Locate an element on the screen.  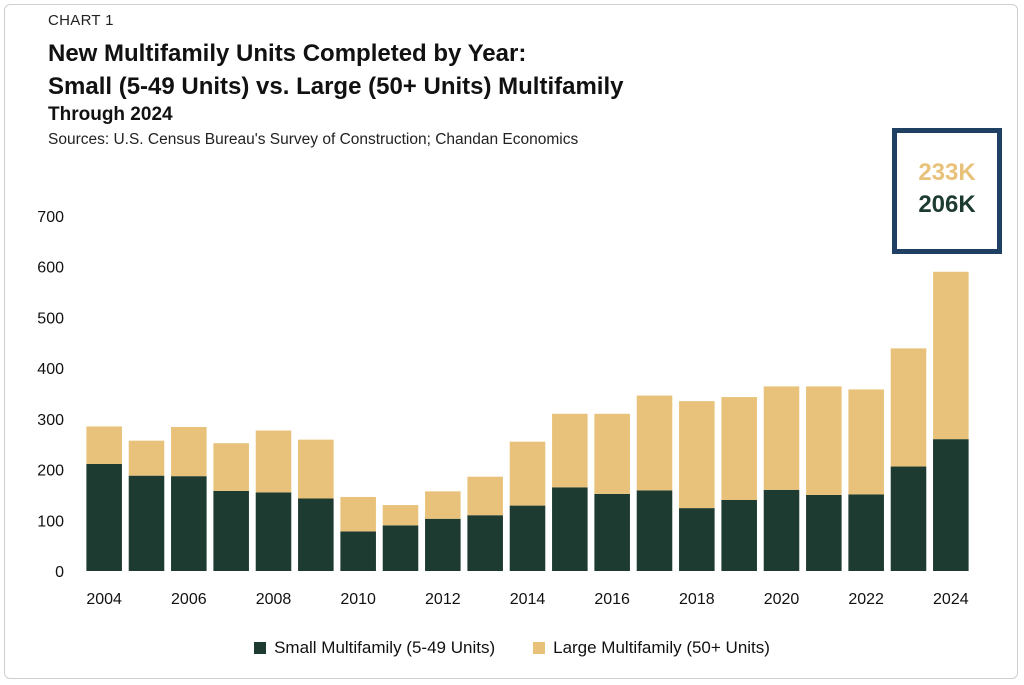
chart-title-line-1: New Multifamily Units Completed by Year: is located at coordinates (287, 53).